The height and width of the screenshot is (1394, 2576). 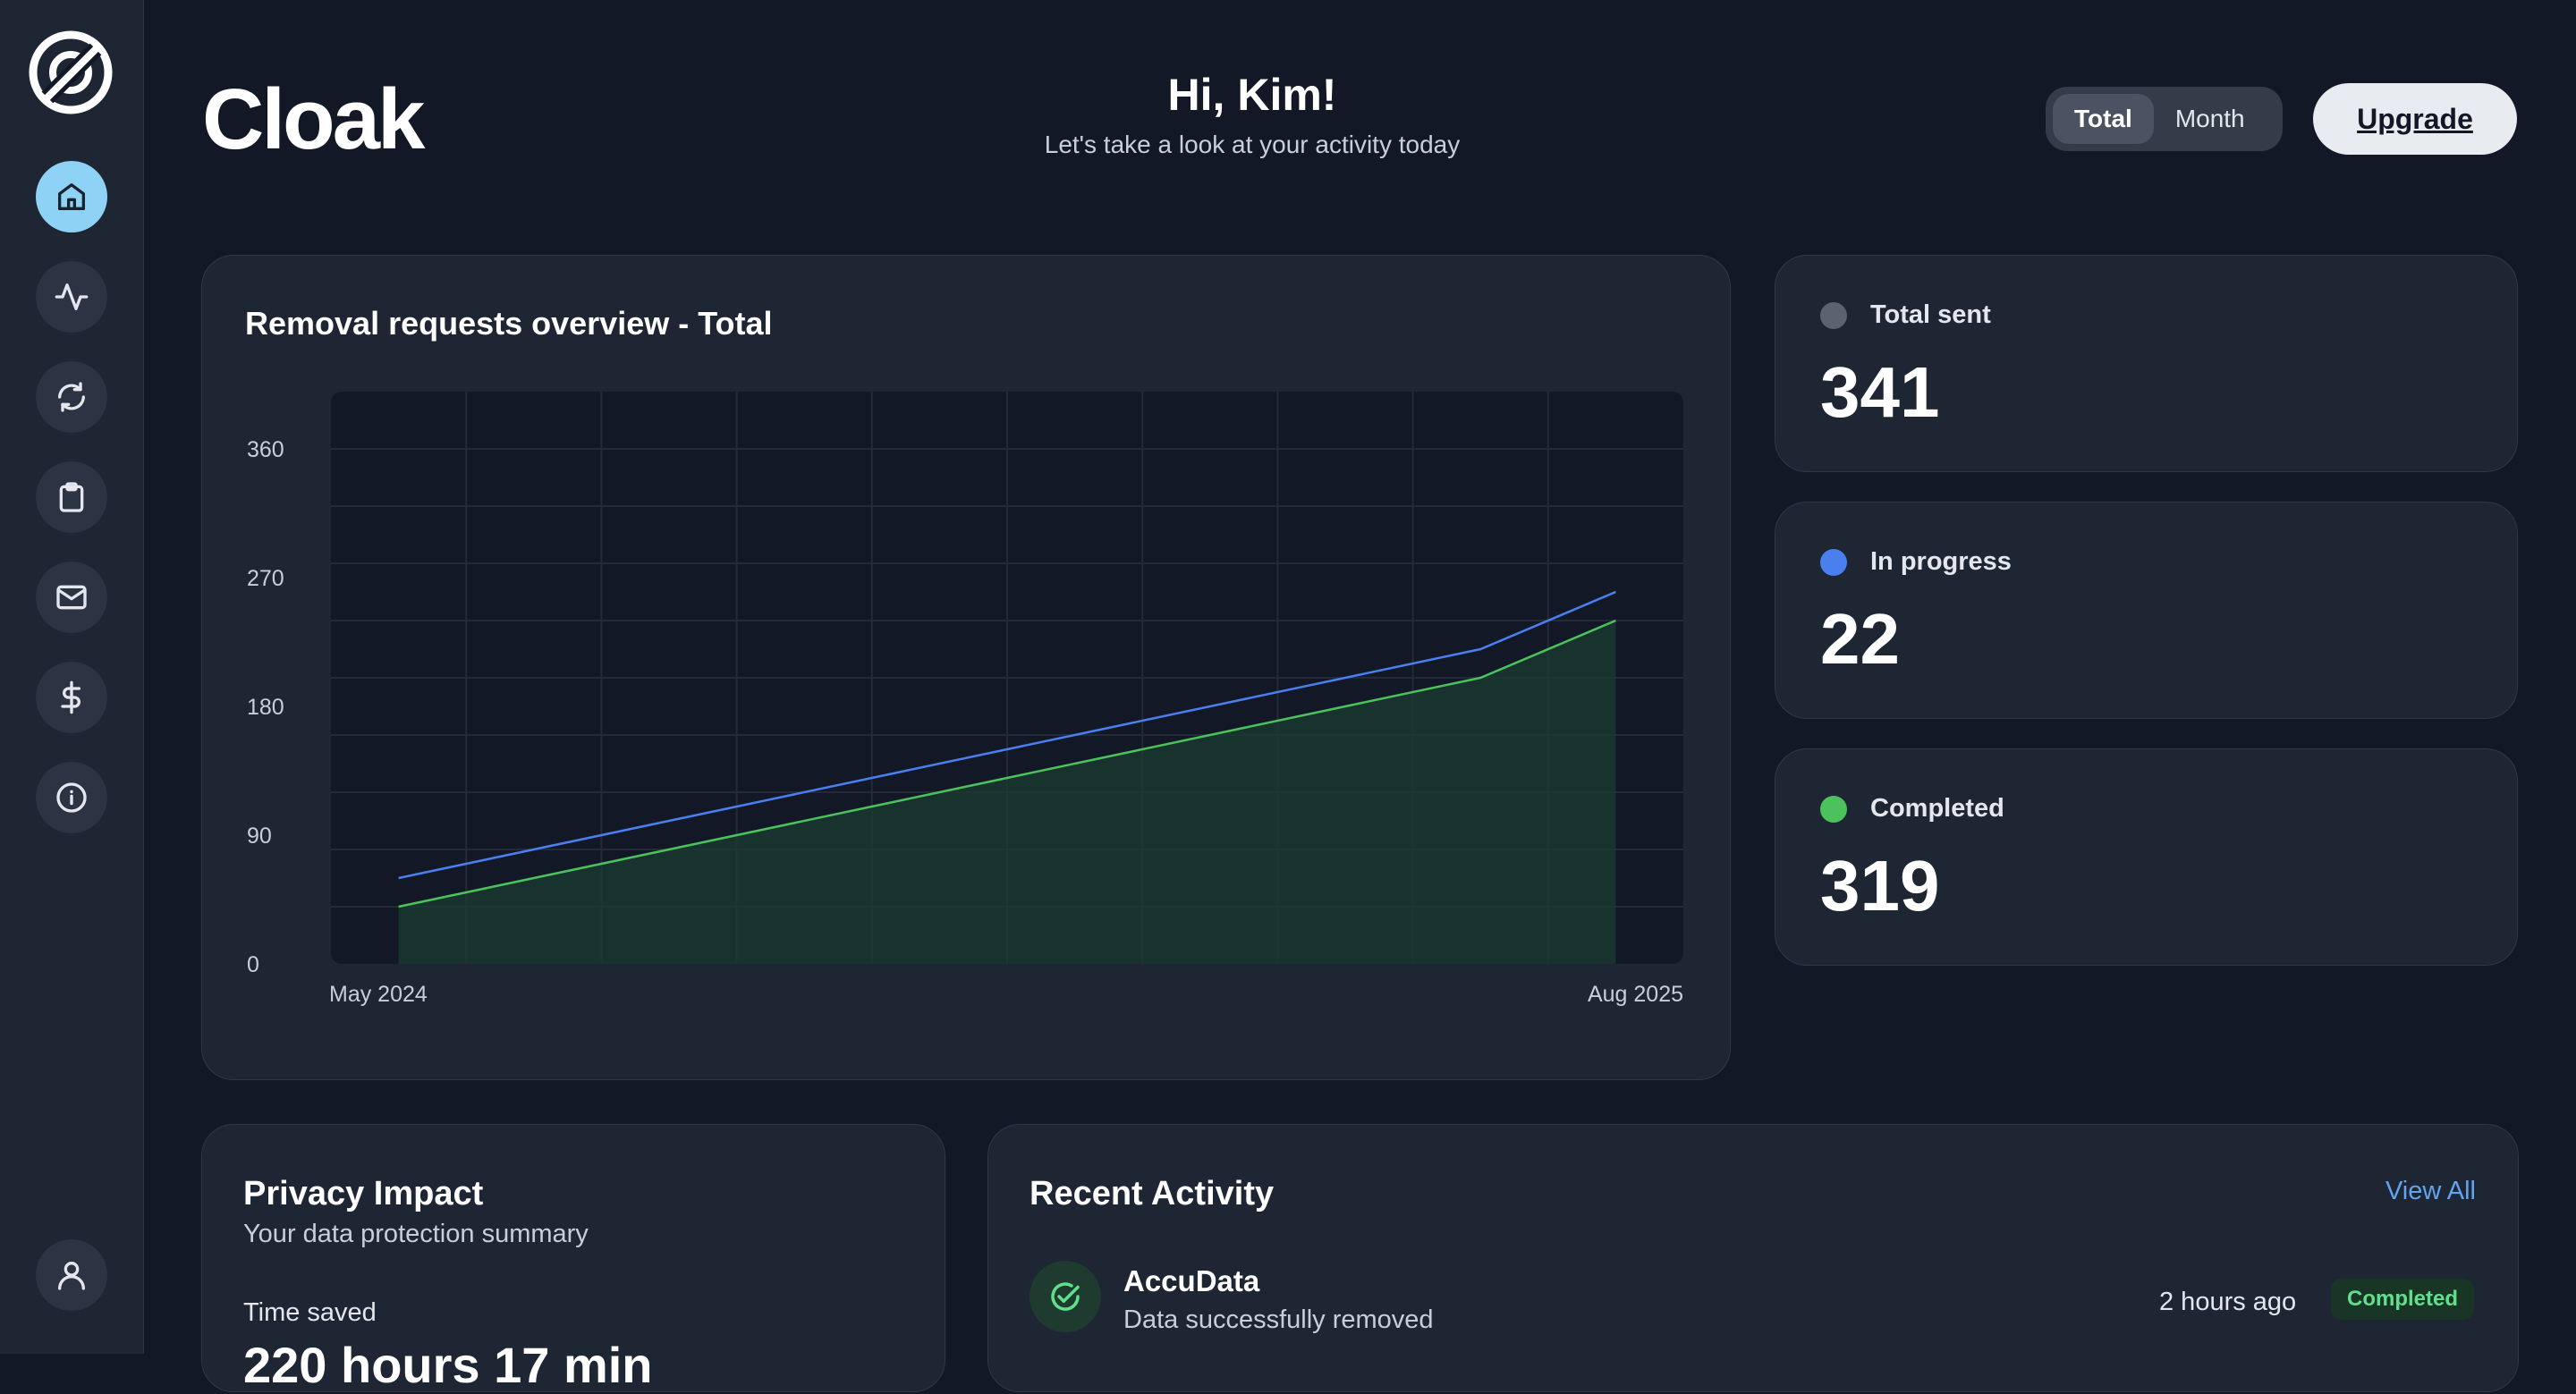 What do you see at coordinates (1065, 1296) in the screenshot?
I see `check-circle-icon` at bounding box center [1065, 1296].